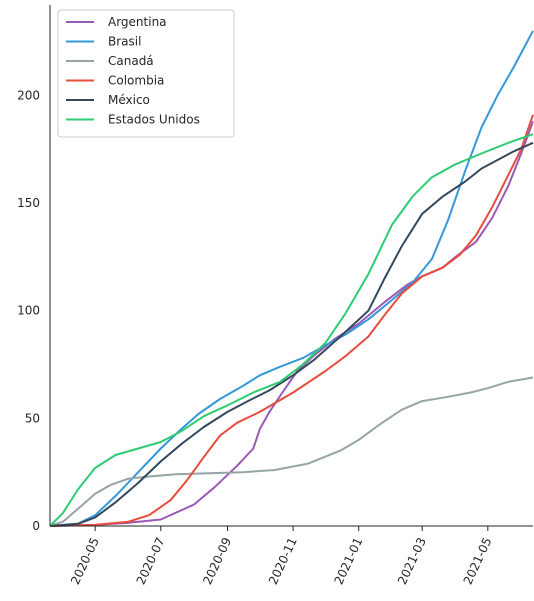 The width and height of the screenshot is (534, 601). Describe the element at coordinates (129, 100) in the screenshot. I see `legend-label: México` at that location.